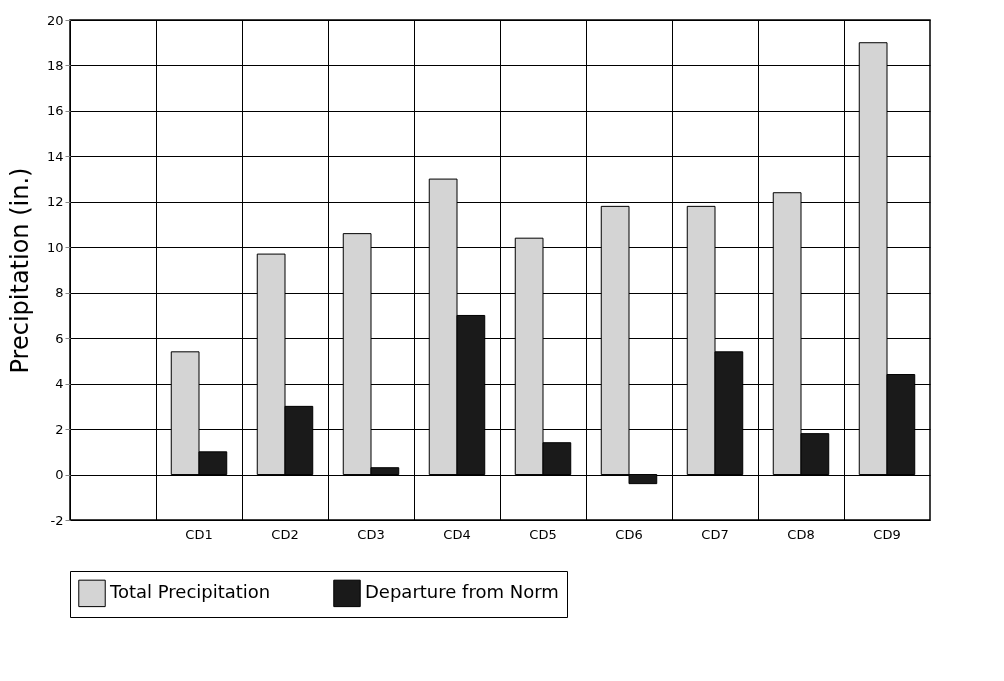 The width and height of the screenshot is (1004, 681). Describe the element at coordinates (59, 384) in the screenshot. I see `y-tick-label: 4` at that location.